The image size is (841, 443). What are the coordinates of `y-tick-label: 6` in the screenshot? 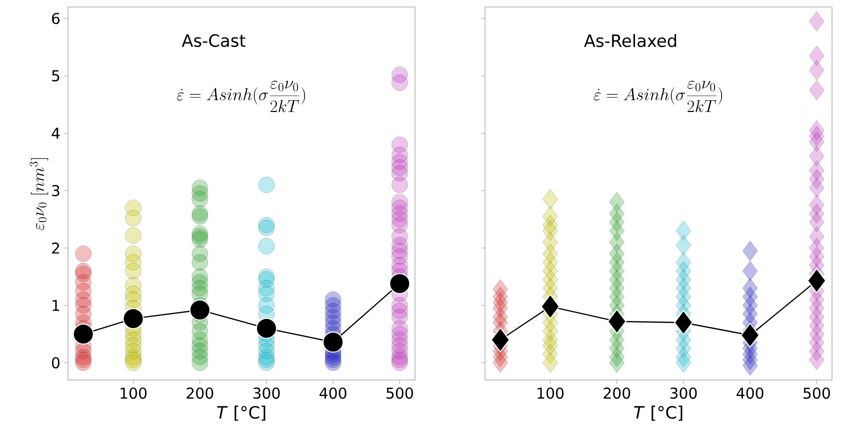 It's located at (56, 18).